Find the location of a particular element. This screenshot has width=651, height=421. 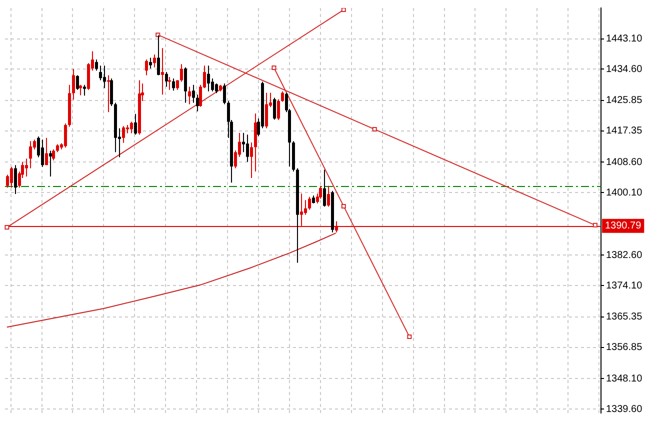

y-tick-label: 1434.60 is located at coordinates (624, 69).